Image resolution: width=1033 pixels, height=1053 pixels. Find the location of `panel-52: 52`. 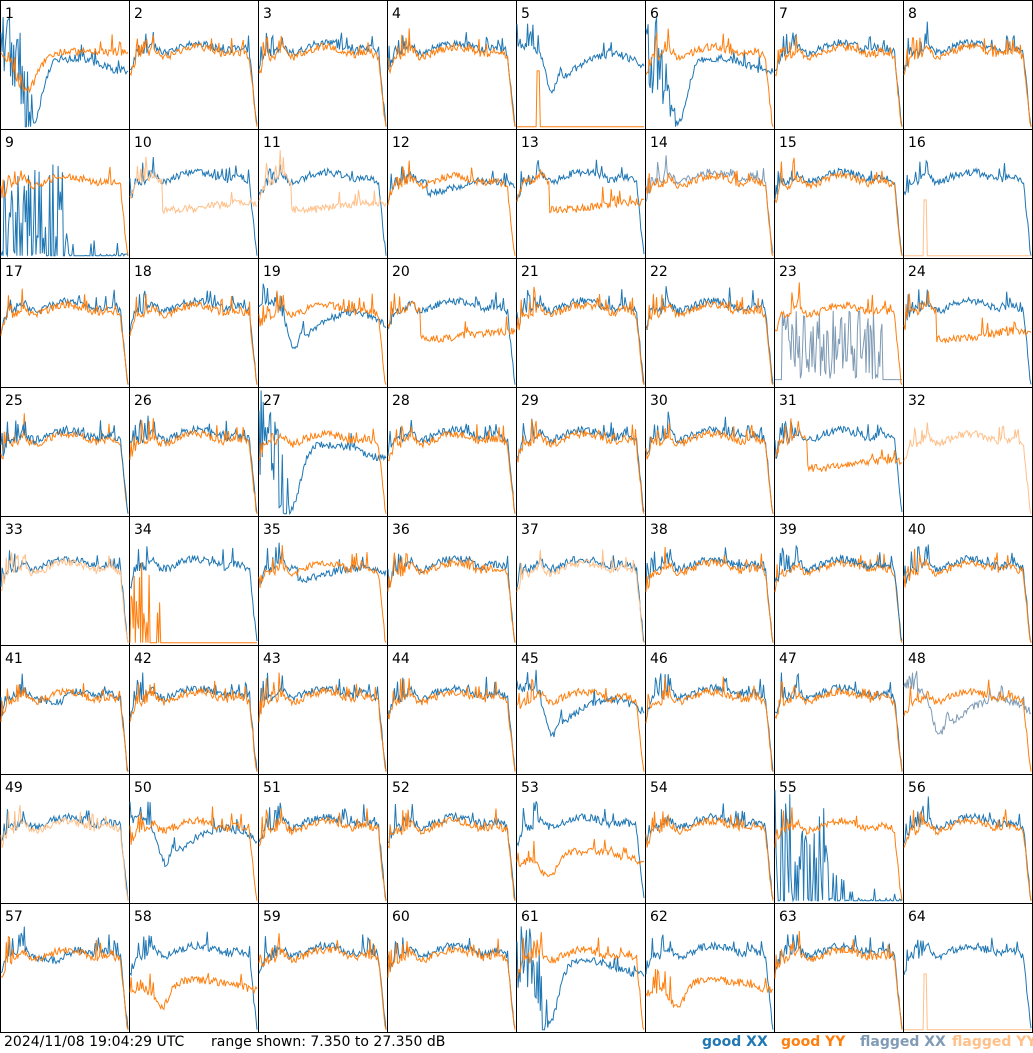

panel-52: 52 is located at coordinates (452, 839).